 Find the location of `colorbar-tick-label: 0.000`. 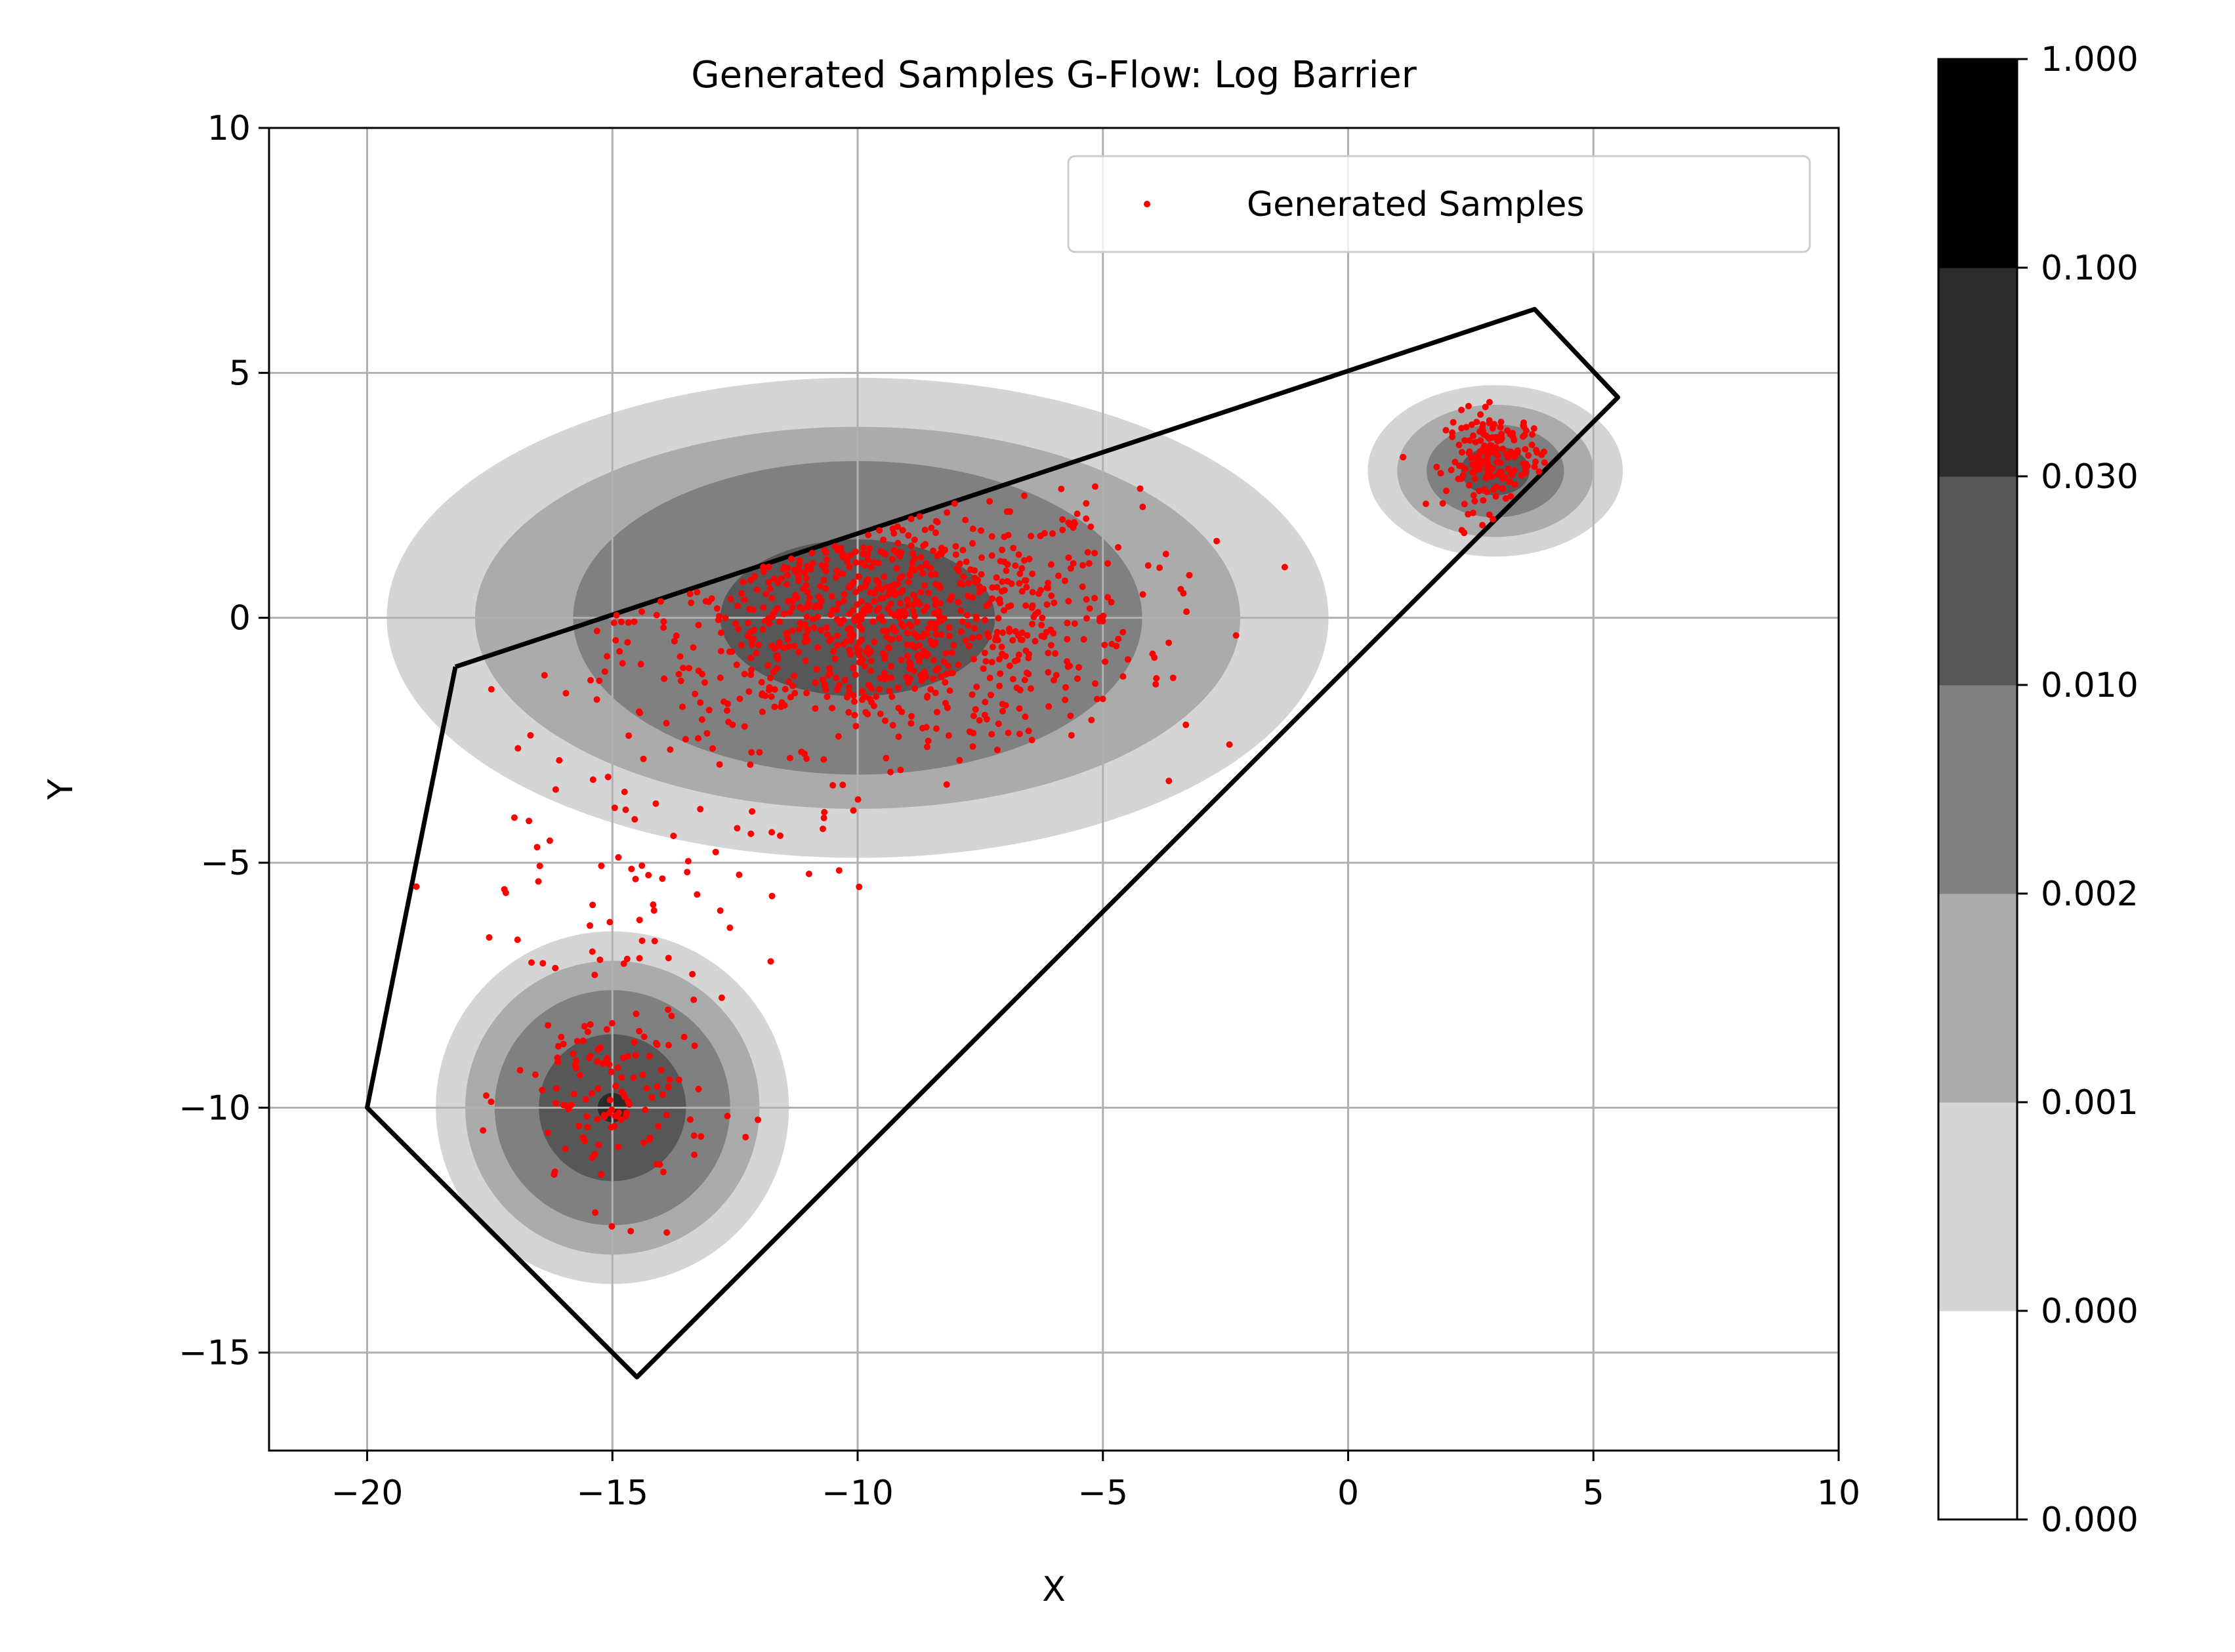

colorbar-tick-label: 0.000 is located at coordinates (2090, 1311).